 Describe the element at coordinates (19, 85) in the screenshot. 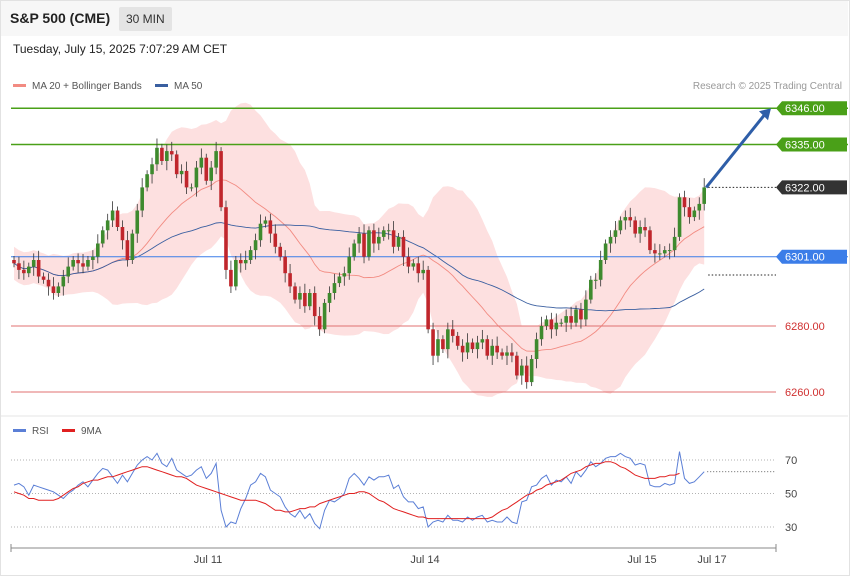

I see `ma20-swatch` at that location.